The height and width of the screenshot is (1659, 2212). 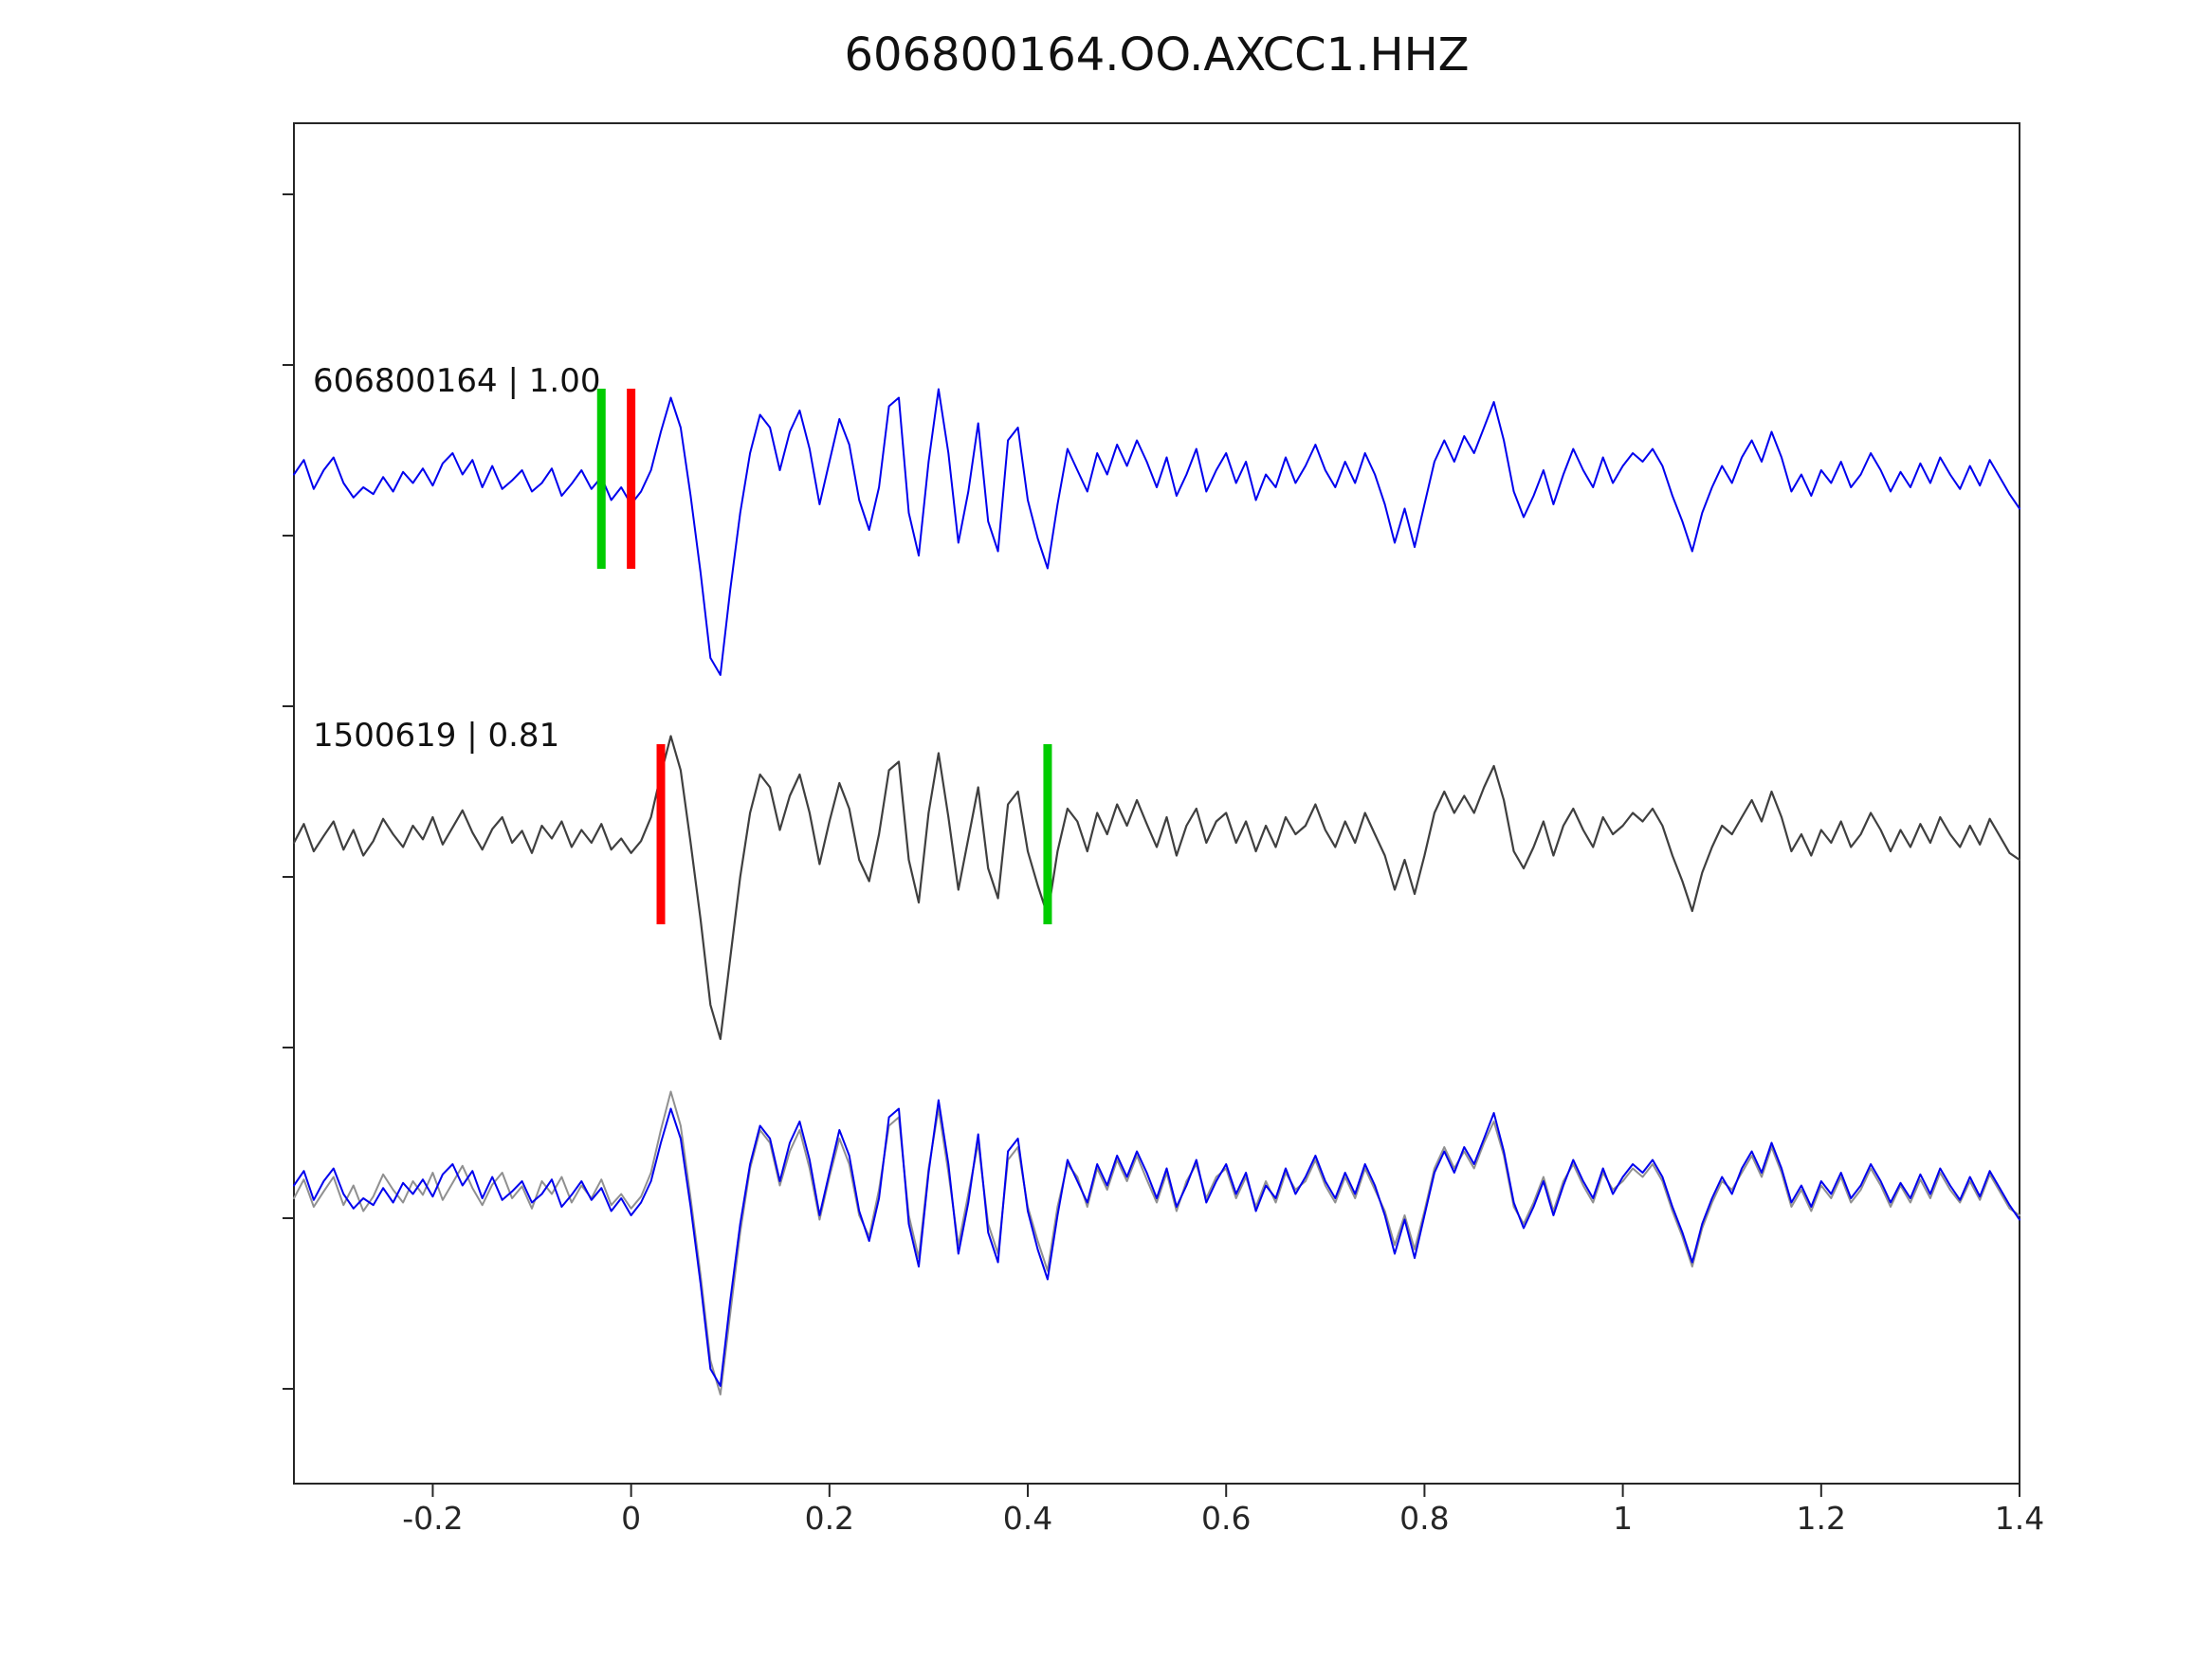 I want to click on overlay-trace-line-detection, so click(x=1156, y=1242).